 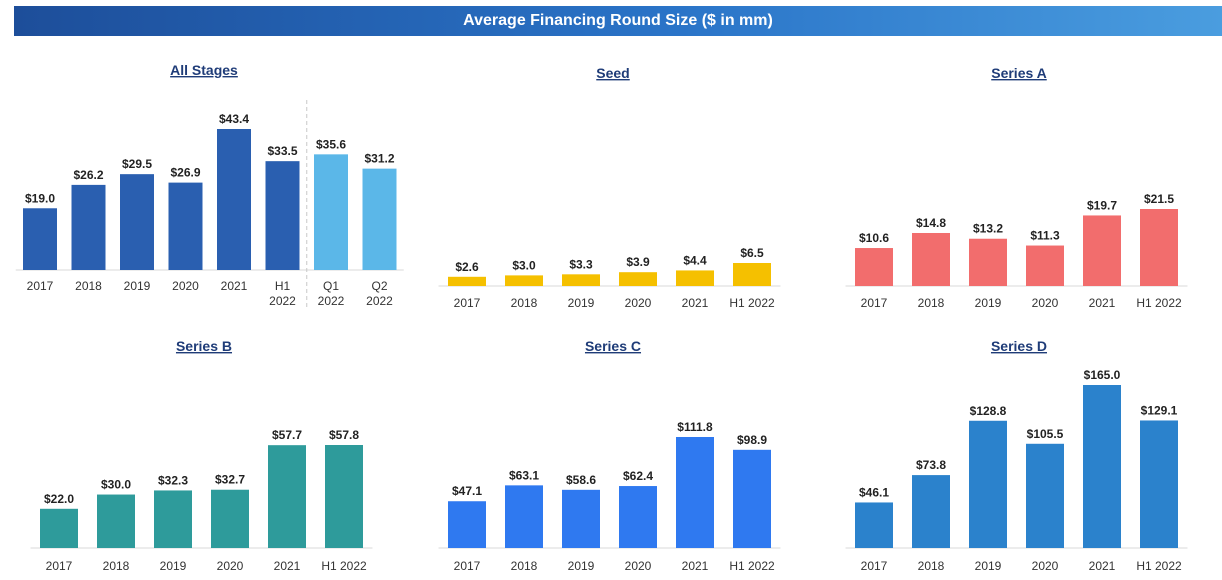 I want to click on data-label: $73.8, so click(x=931, y=465).